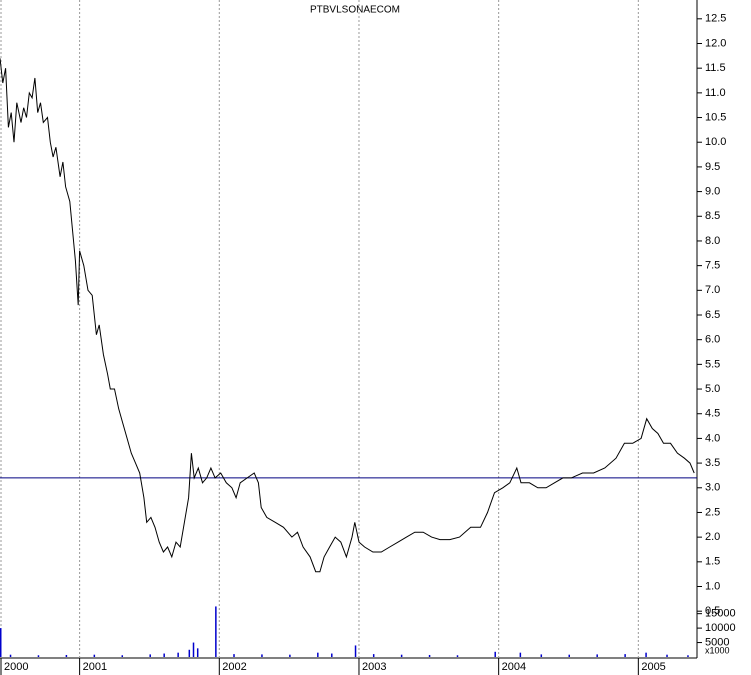  Describe the element at coordinates (715, 93) in the screenshot. I see `y-tick-label: 11.0` at that location.